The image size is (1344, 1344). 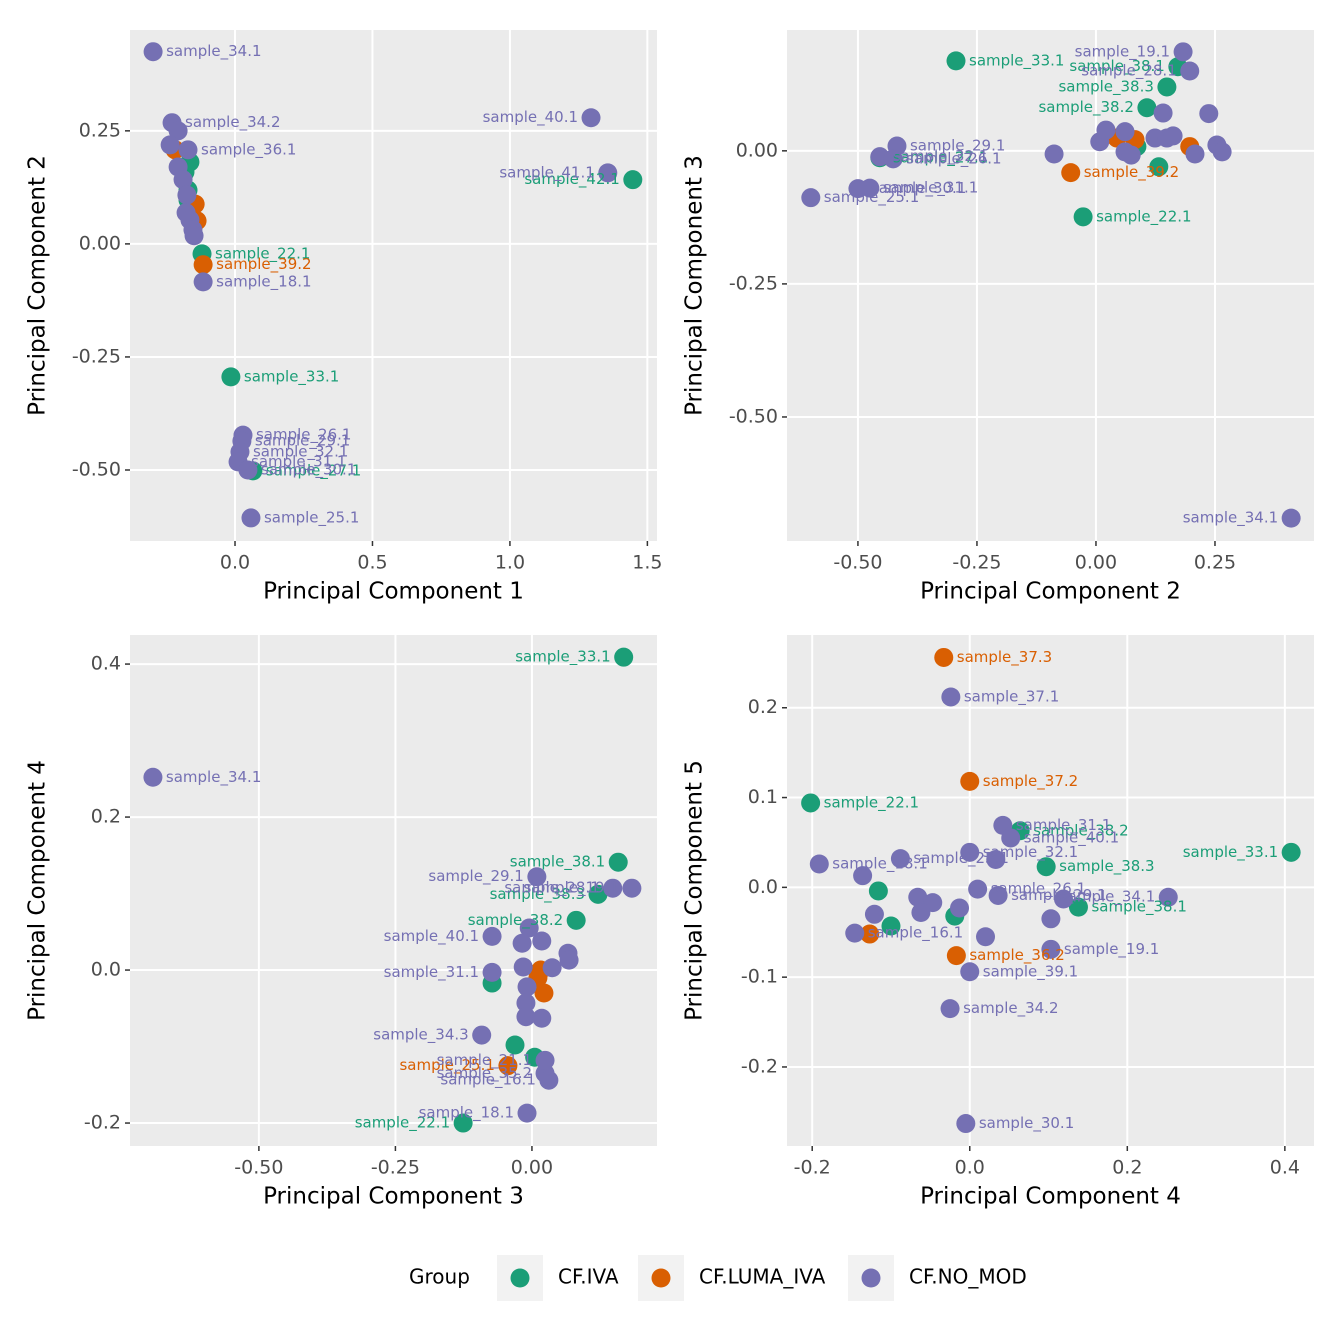 What do you see at coordinates (1030, 781) in the screenshot?
I see `point-label: sample_37.2` at bounding box center [1030, 781].